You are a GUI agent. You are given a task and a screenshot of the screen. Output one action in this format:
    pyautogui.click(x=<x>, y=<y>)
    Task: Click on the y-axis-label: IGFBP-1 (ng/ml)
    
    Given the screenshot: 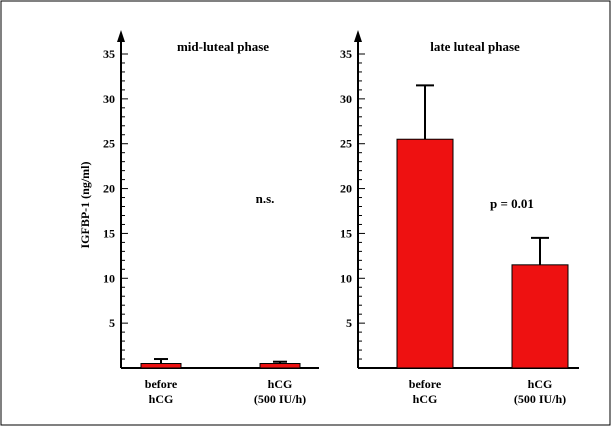 What is the action you would take?
    pyautogui.click(x=85, y=205)
    